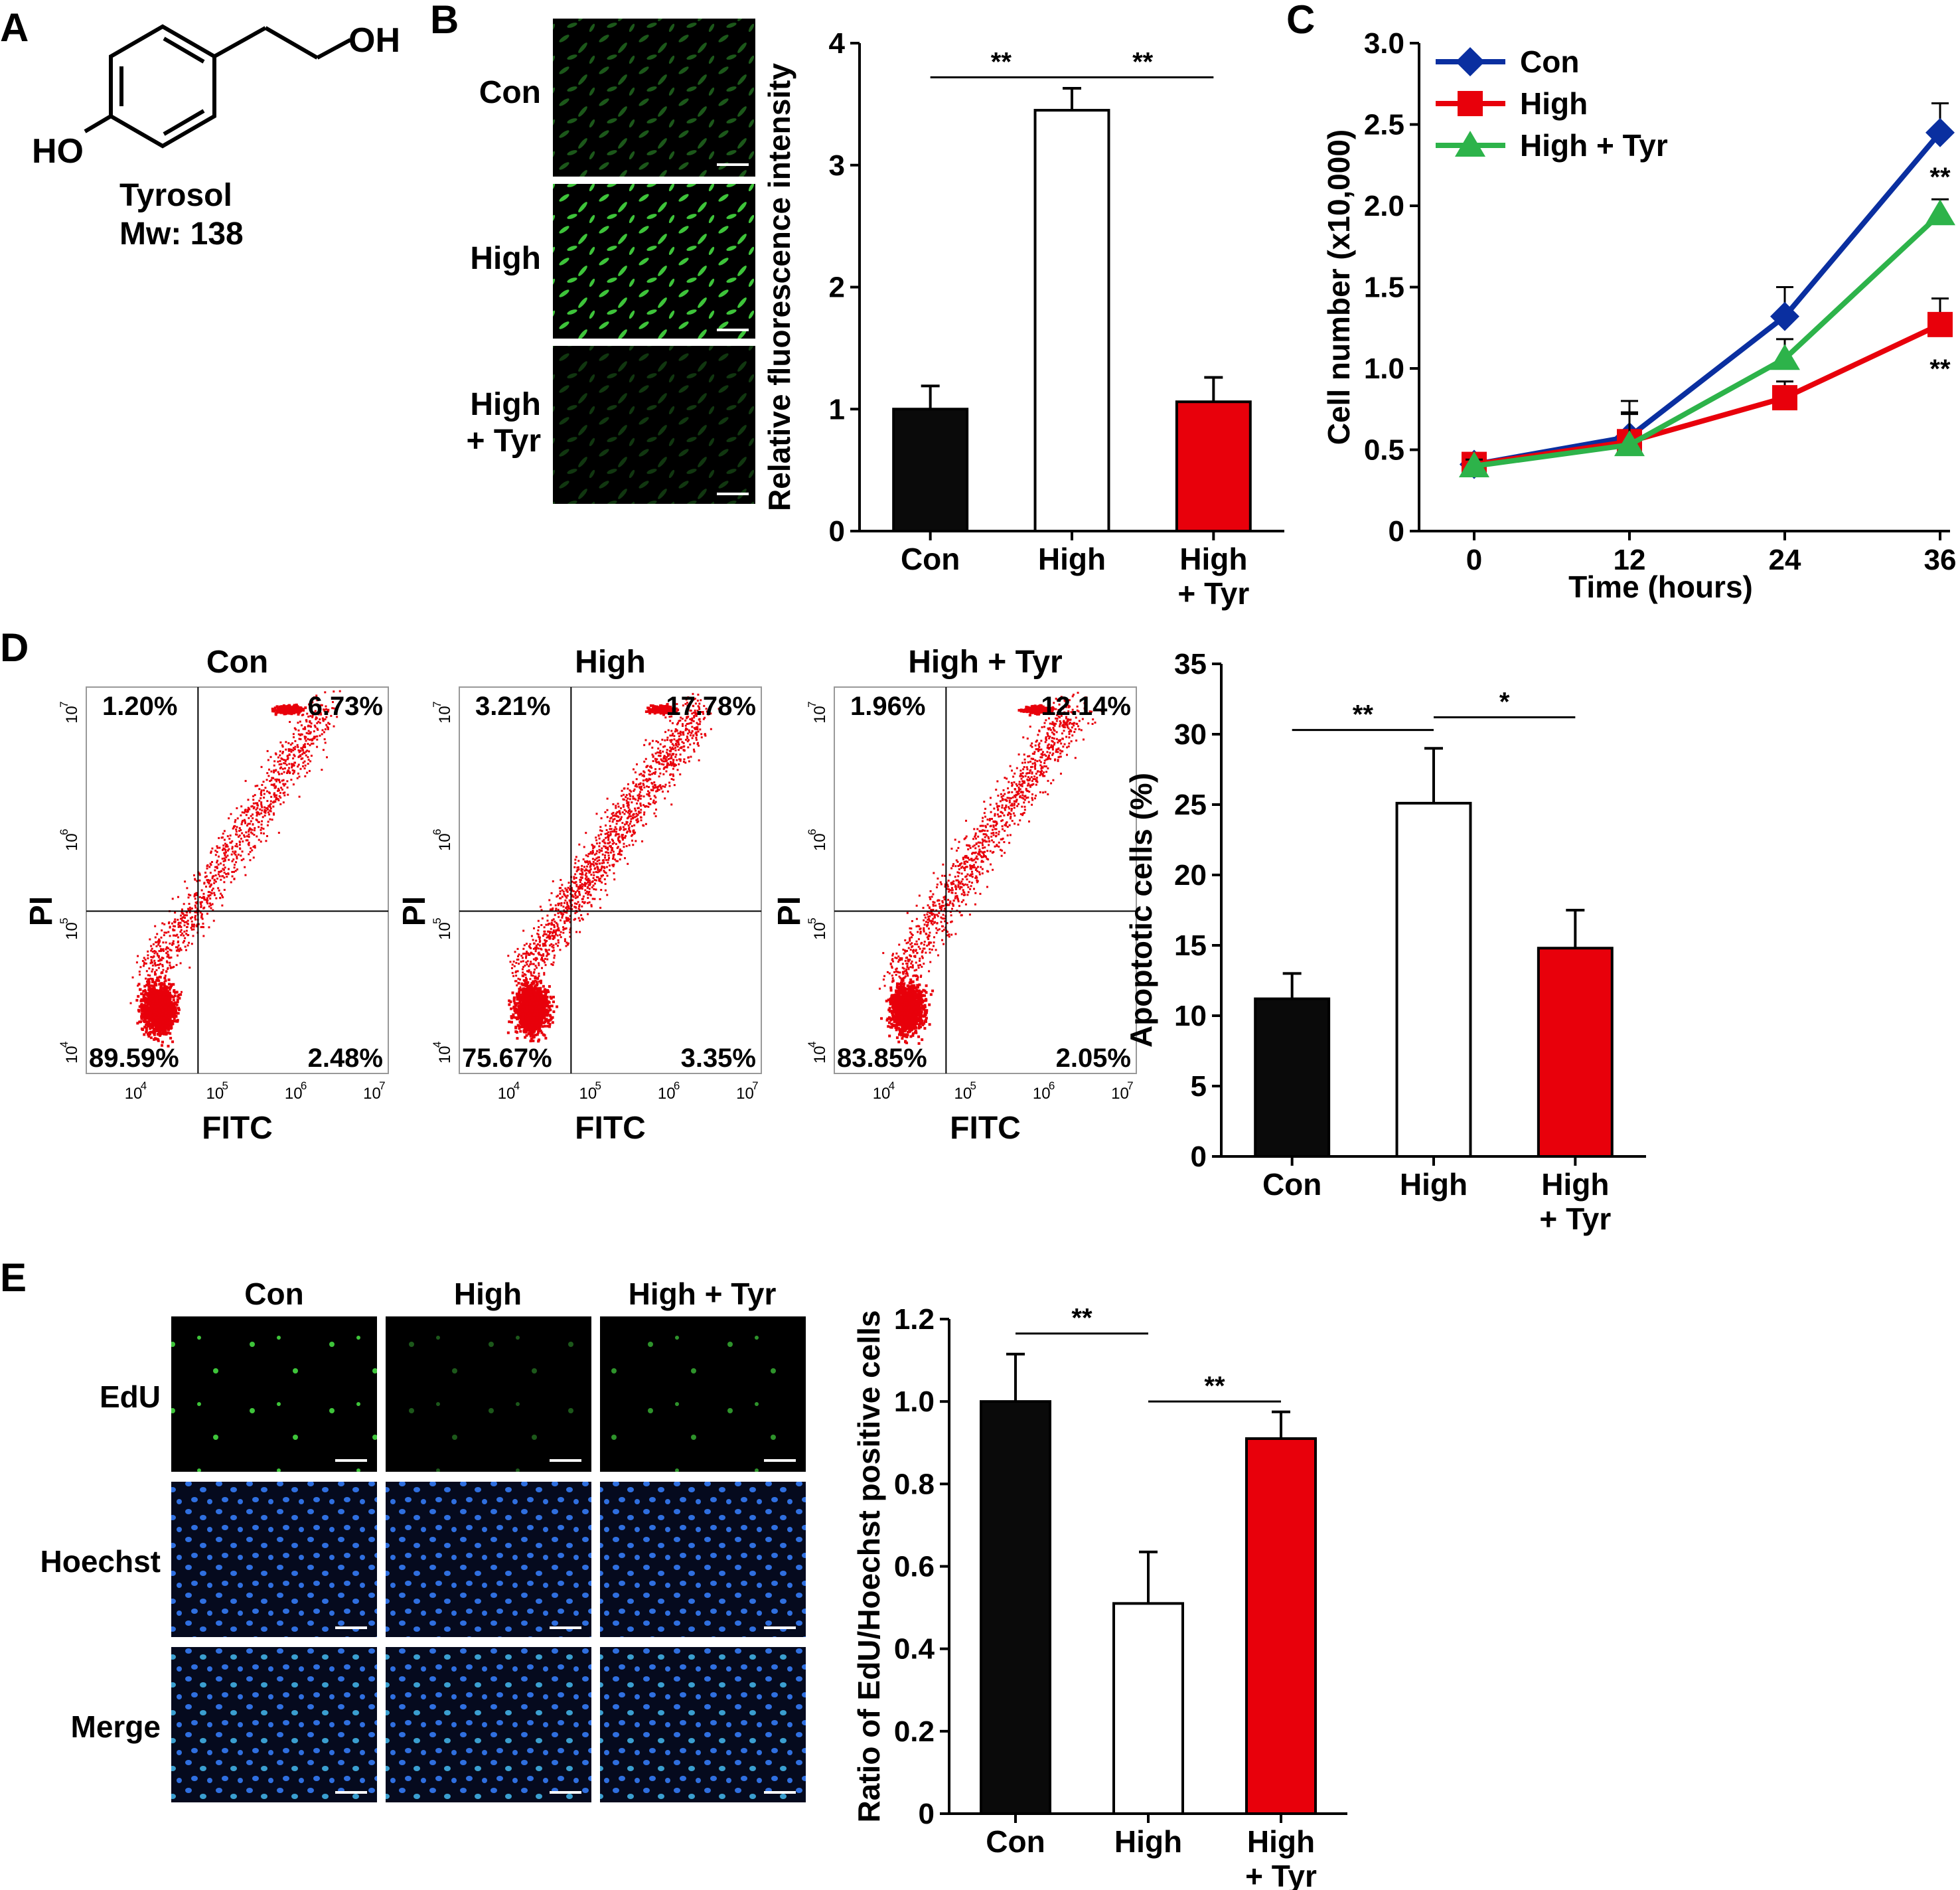 The image size is (1960, 1890). I want to click on panel-e-micrographs: Con High High + Tyr EdU Hoechst Merge, so click(423, 1539).